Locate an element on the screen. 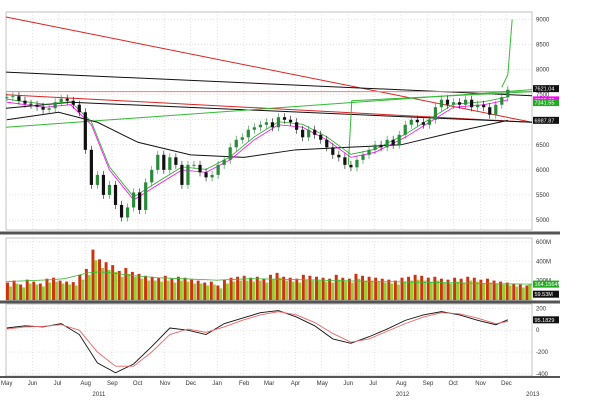 The image size is (600, 400). y-tick-label: 6500 is located at coordinates (543, 146).